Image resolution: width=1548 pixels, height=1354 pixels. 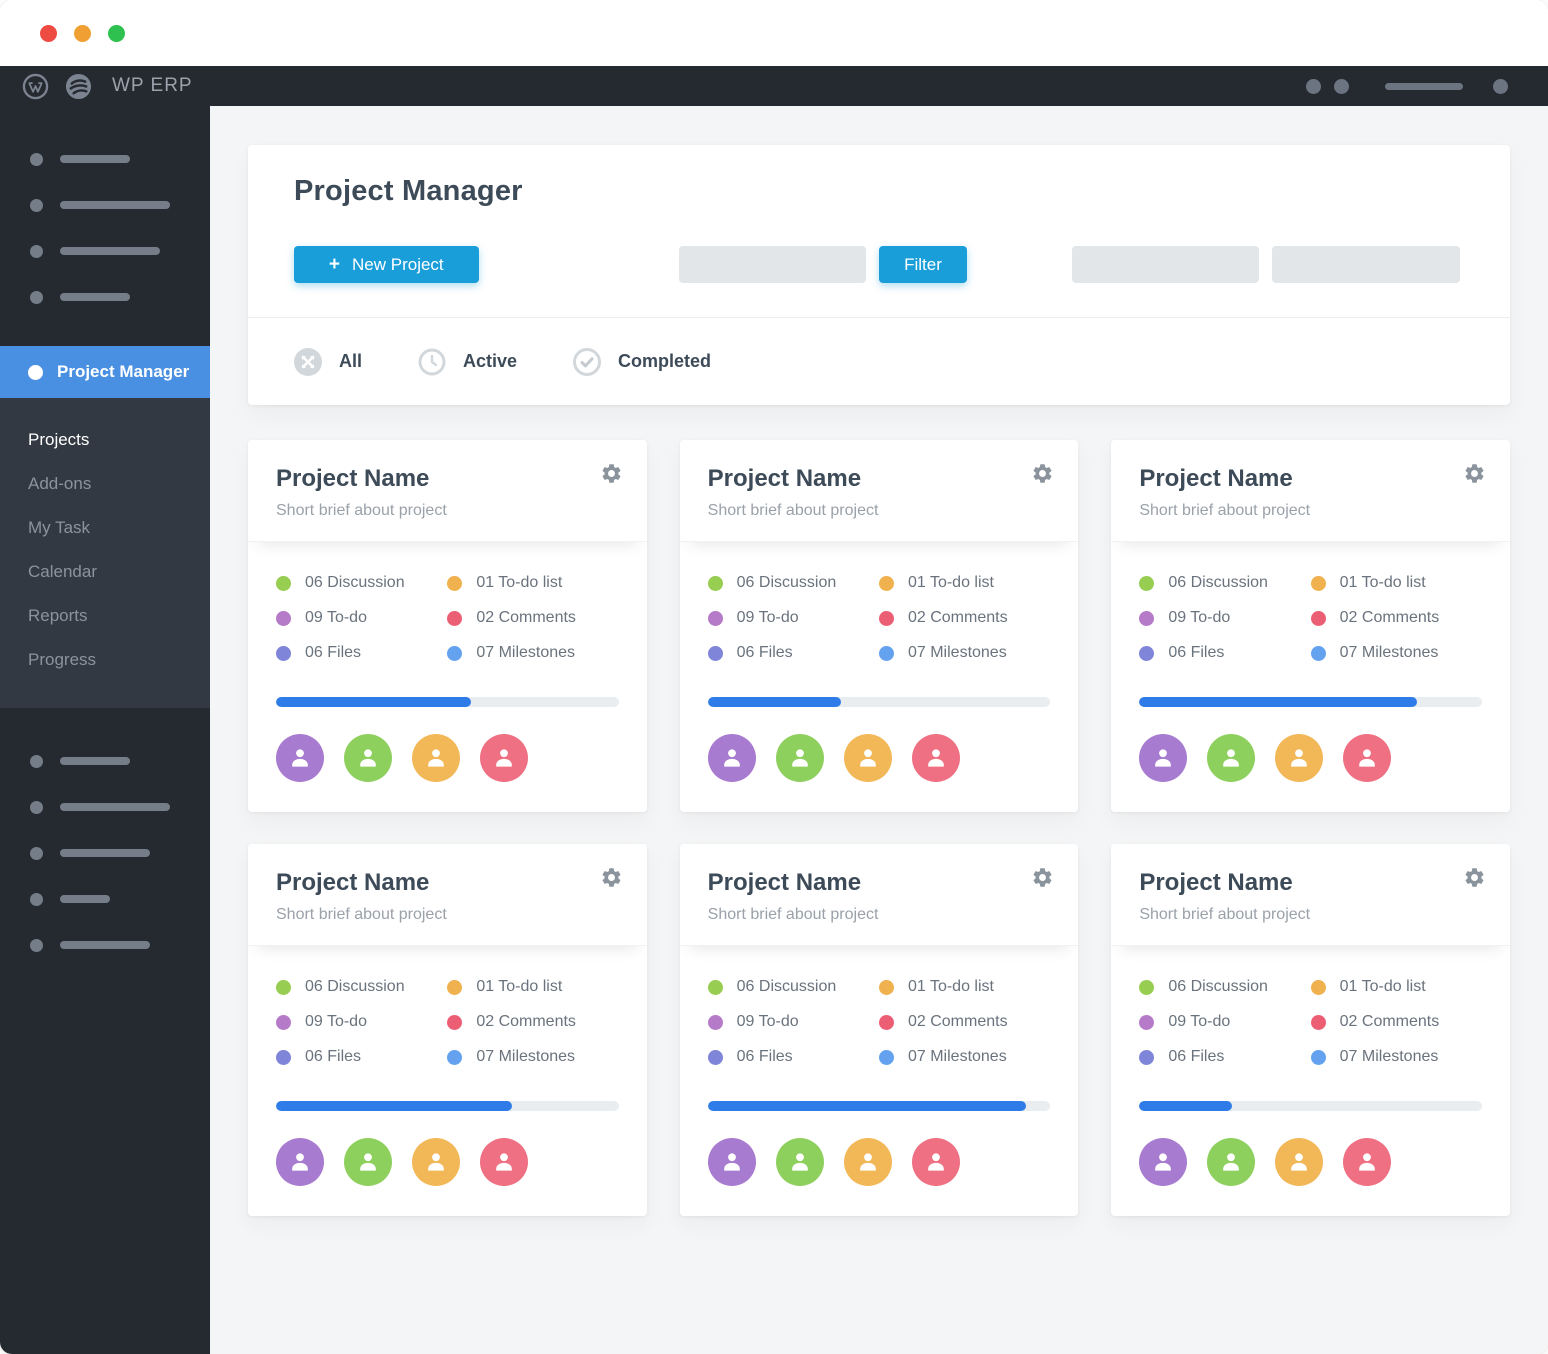 I want to click on clock-icon, so click(x=432, y=362).